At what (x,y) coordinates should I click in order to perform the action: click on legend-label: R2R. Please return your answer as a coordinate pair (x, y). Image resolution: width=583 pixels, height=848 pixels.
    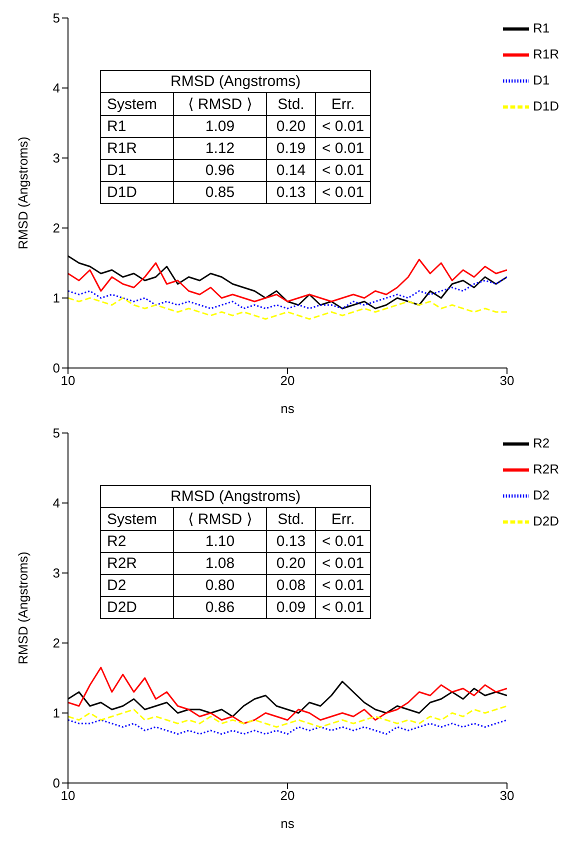
    Looking at the image, I should click on (545, 468).